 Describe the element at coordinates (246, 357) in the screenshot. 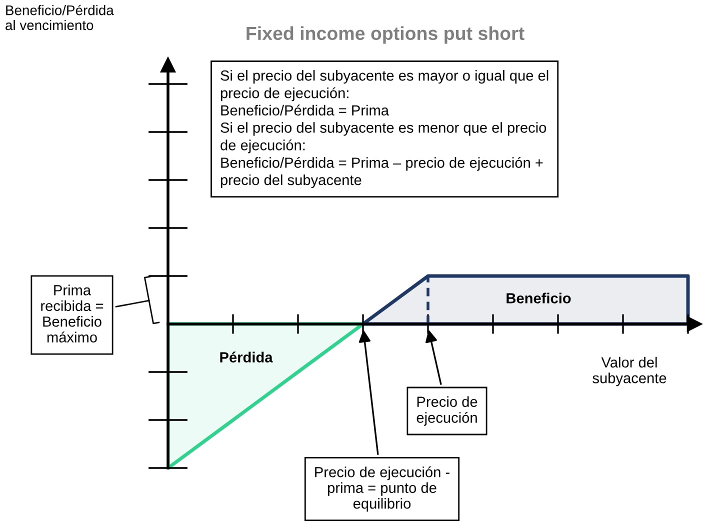

I see `annotation: Pérdida` at that location.